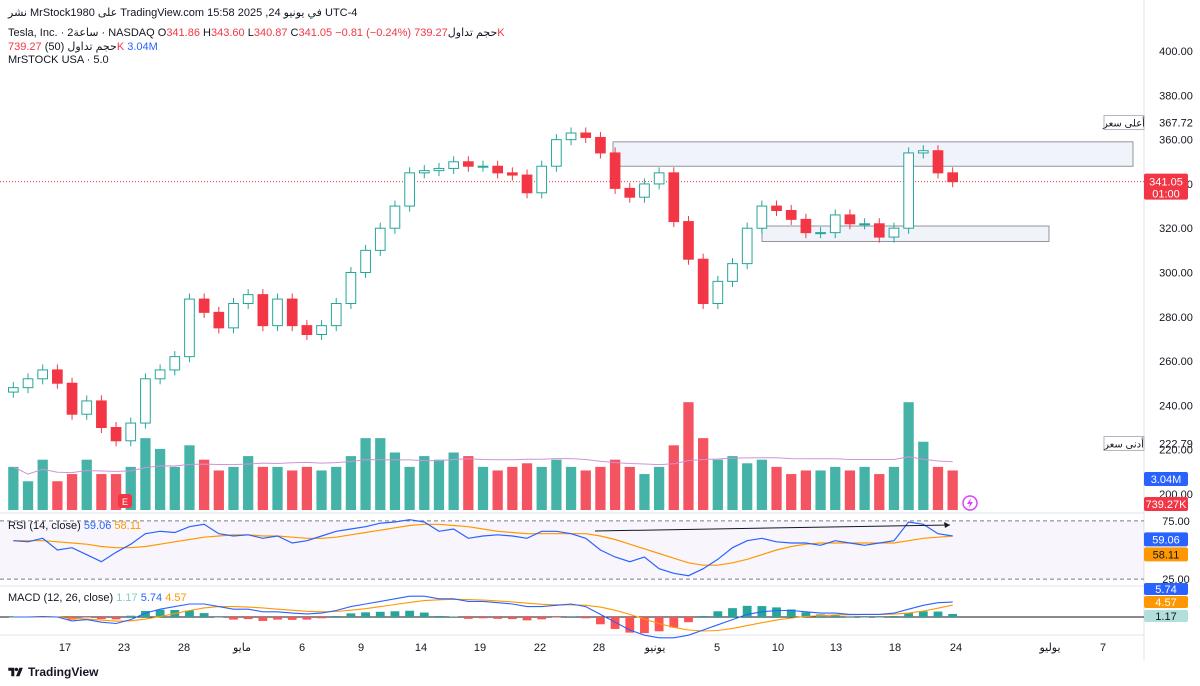 The width and height of the screenshot is (1200, 686). I want to click on time-axis-label: 13, so click(836, 648).